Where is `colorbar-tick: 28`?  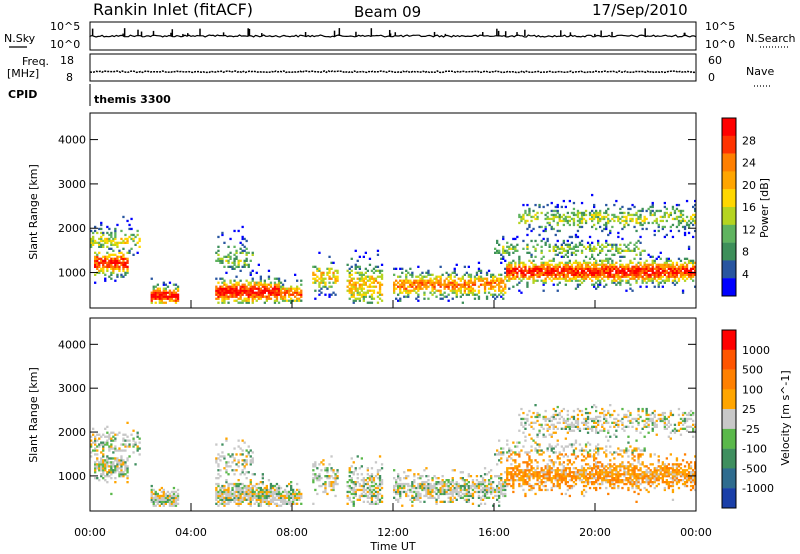 colorbar-tick: 28 is located at coordinates (749, 140).